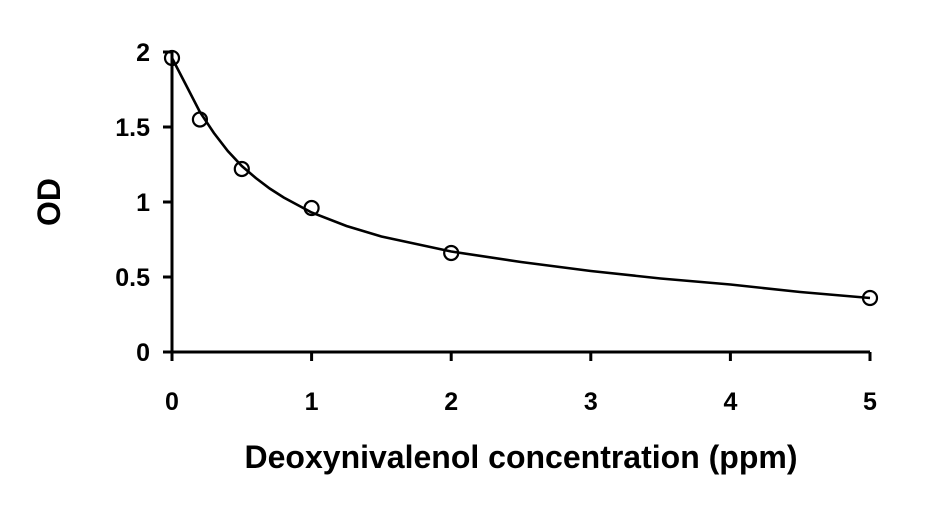 The width and height of the screenshot is (926, 507). Describe the element at coordinates (730, 402) in the screenshot. I see `x-tick-label: 4` at that location.